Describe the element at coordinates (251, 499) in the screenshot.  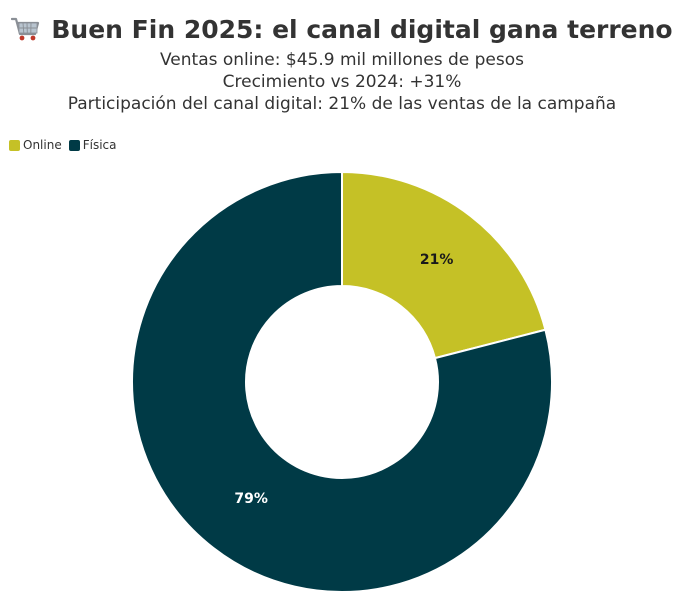
I see `data-label-fisica: 79%` at that location.